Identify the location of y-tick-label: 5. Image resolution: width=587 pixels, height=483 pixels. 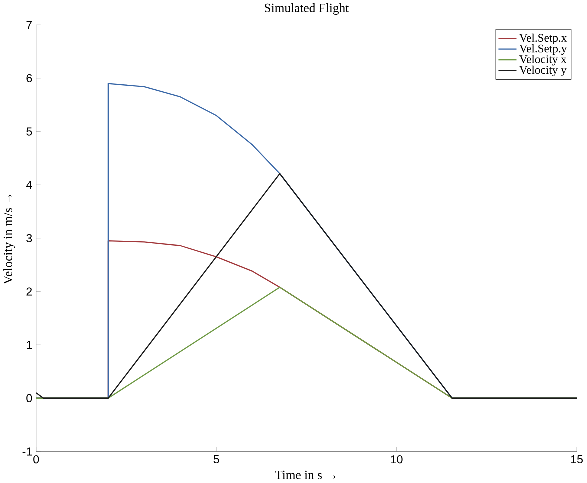
(29, 132).